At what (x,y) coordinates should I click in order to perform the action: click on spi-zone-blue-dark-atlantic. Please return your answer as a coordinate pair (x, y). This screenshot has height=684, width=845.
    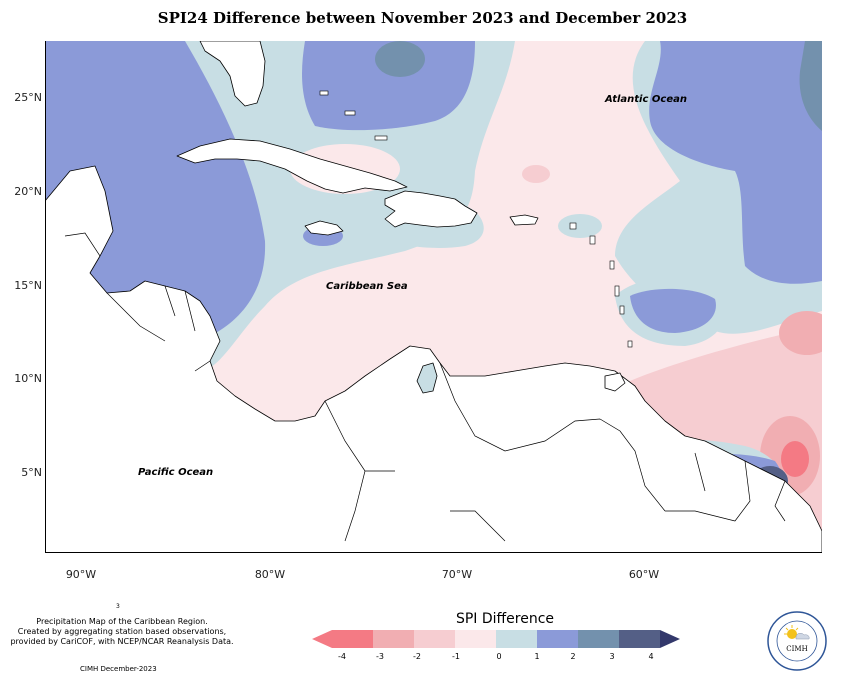
    Looking at the image, I should click on (810, 86).